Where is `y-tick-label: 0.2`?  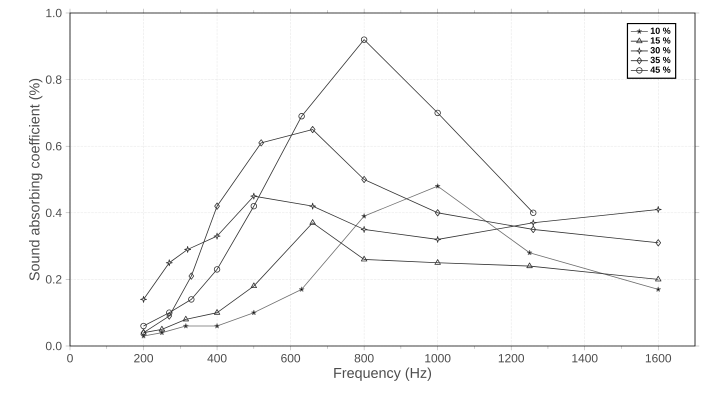 y-tick-label: 0.2 is located at coordinates (54, 279).